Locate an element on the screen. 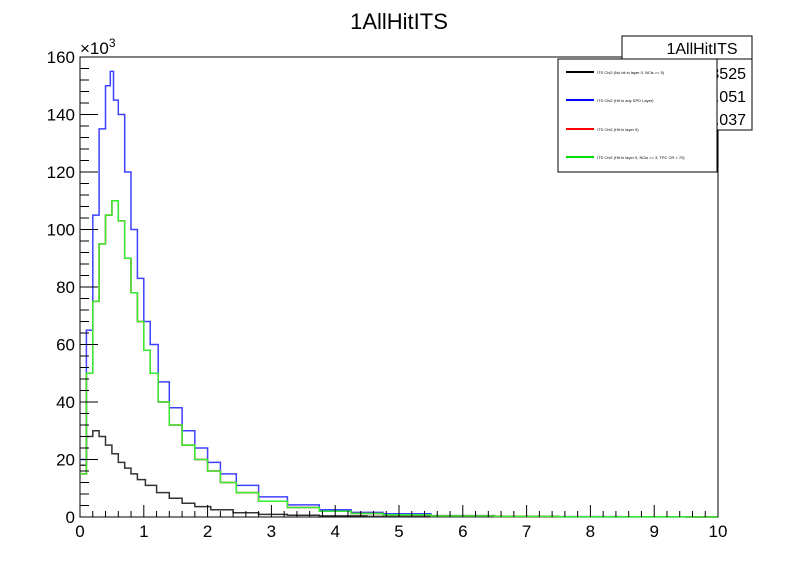 The height and width of the screenshot is (575, 798). x-tick-label: 5 is located at coordinates (398, 531).